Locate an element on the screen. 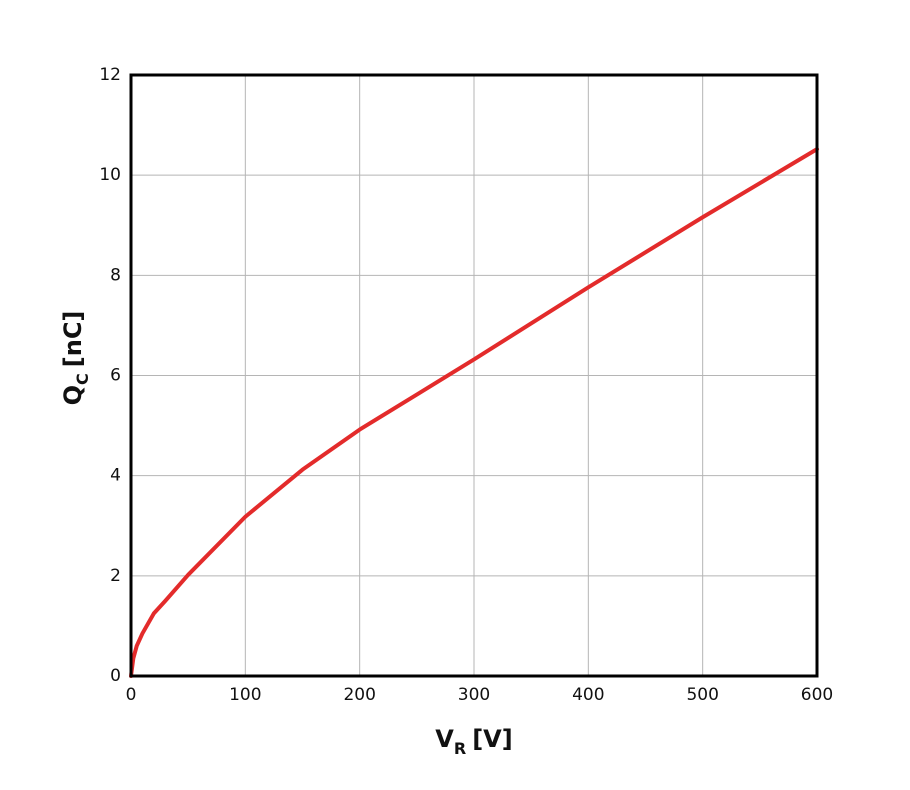  y-axis-label: QC [nC] is located at coordinates (75, 358).